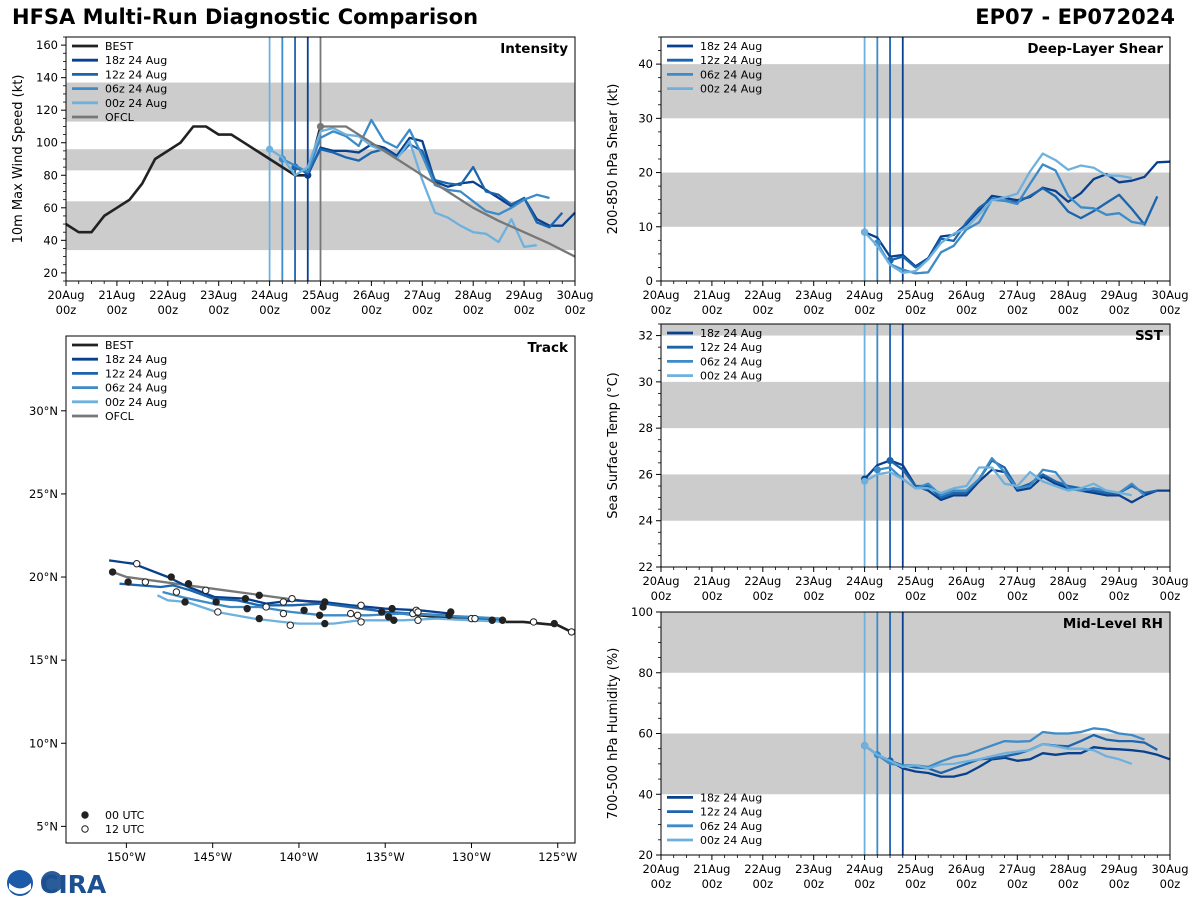  I want to click on marker-legend-label: 12 UTC, so click(125, 829).